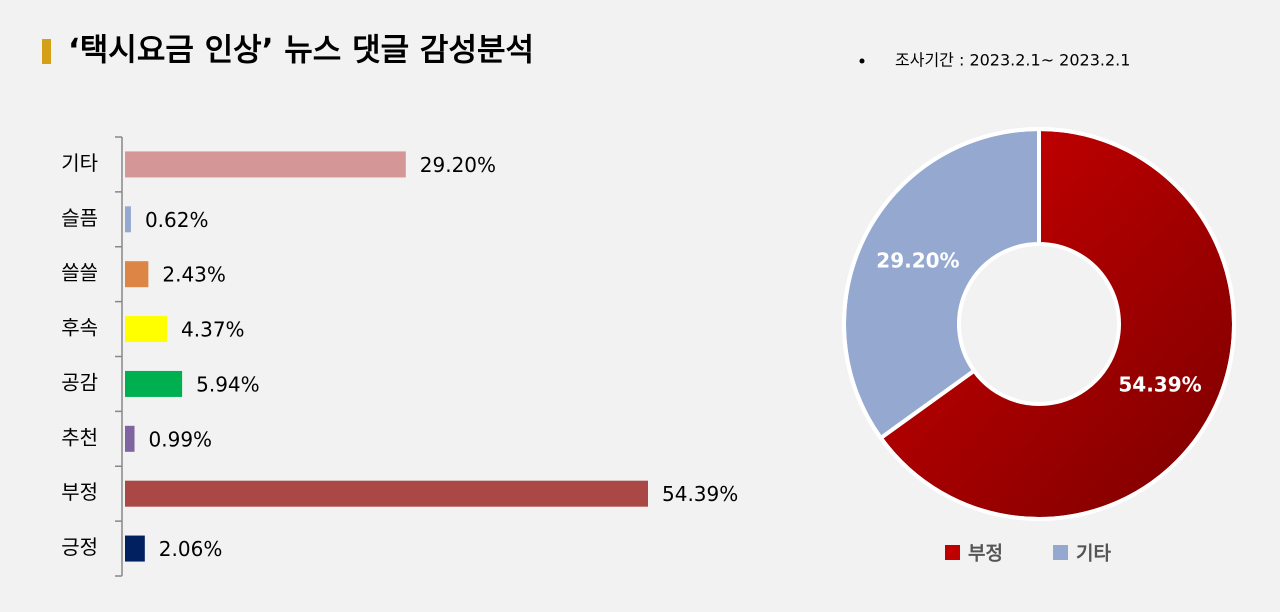 The image size is (1280, 612). I want to click on slice-label: 54.39%, so click(1159, 384).